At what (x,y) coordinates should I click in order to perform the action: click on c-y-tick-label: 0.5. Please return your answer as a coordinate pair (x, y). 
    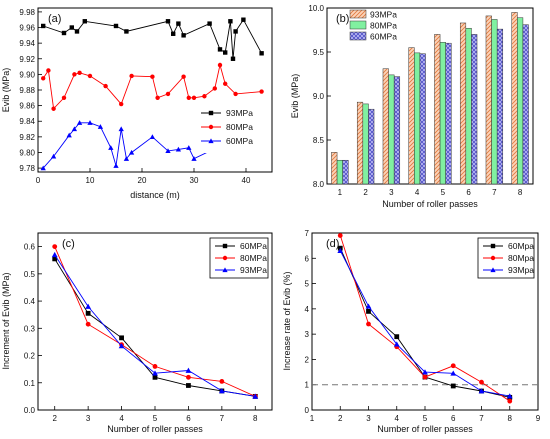
    Looking at the image, I should click on (30, 274).